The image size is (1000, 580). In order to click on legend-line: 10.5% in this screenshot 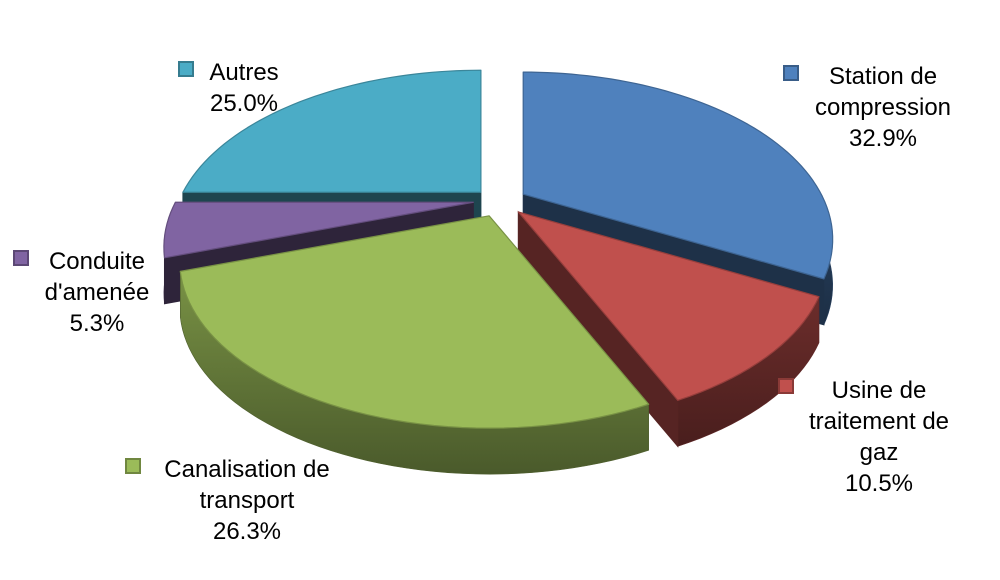, I will do `click(879, 483)`.